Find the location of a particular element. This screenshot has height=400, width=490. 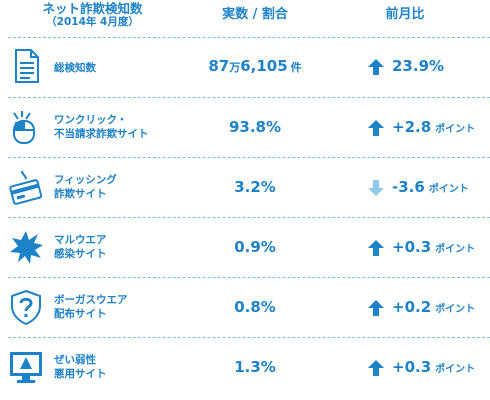

header-subtitle: （2014年 4月度） is located at coordinates (92, 22).